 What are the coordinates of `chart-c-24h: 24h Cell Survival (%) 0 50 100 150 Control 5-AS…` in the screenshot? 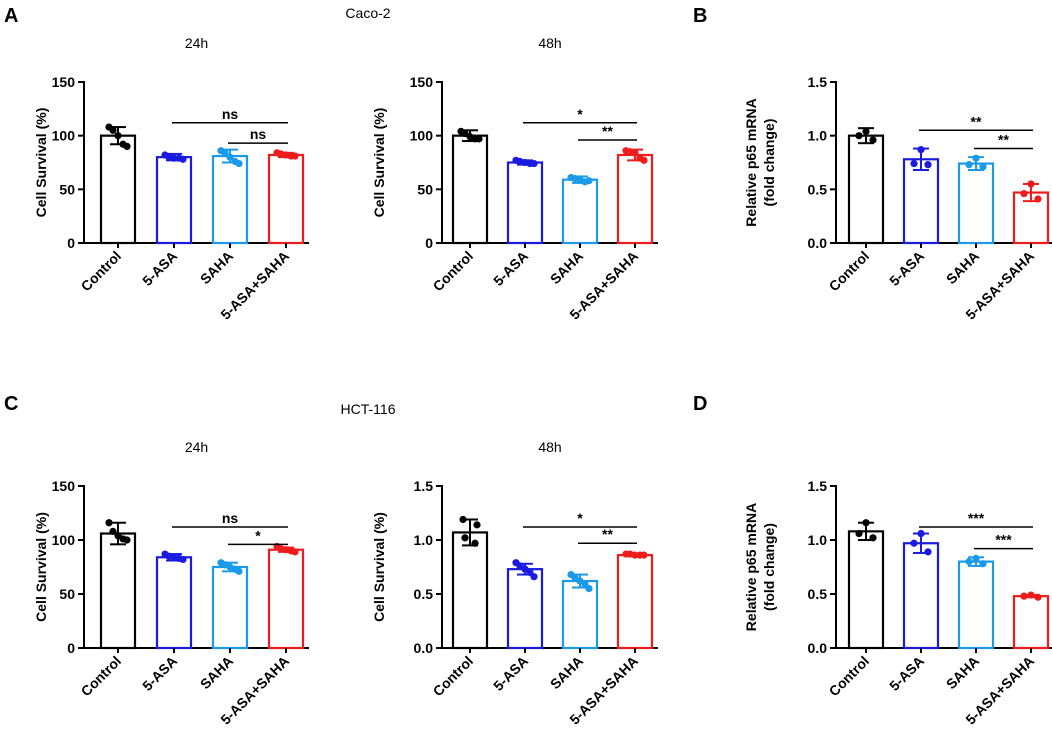 It's located at (171, 583).